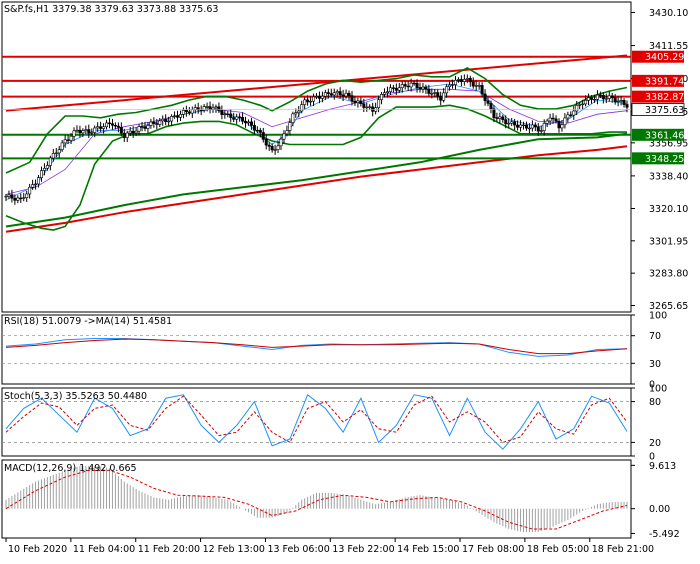 The image size is (700, 564). I want to click on macd-tick-label: -5.492, so click(664, 534).